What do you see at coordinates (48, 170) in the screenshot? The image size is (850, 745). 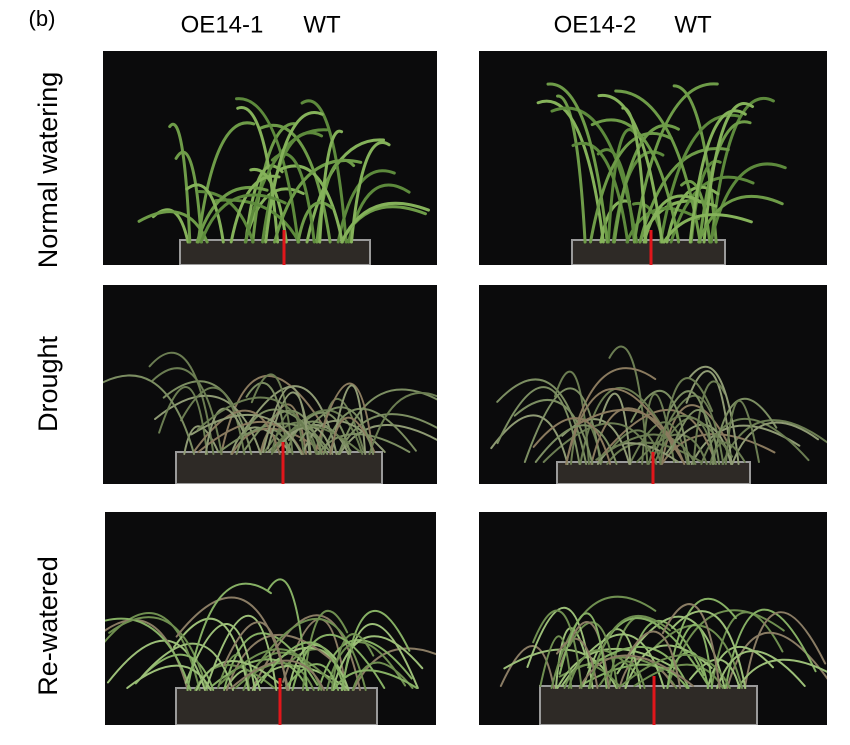 I see `row-label: Normal watering` at bounding box center [48, 170].